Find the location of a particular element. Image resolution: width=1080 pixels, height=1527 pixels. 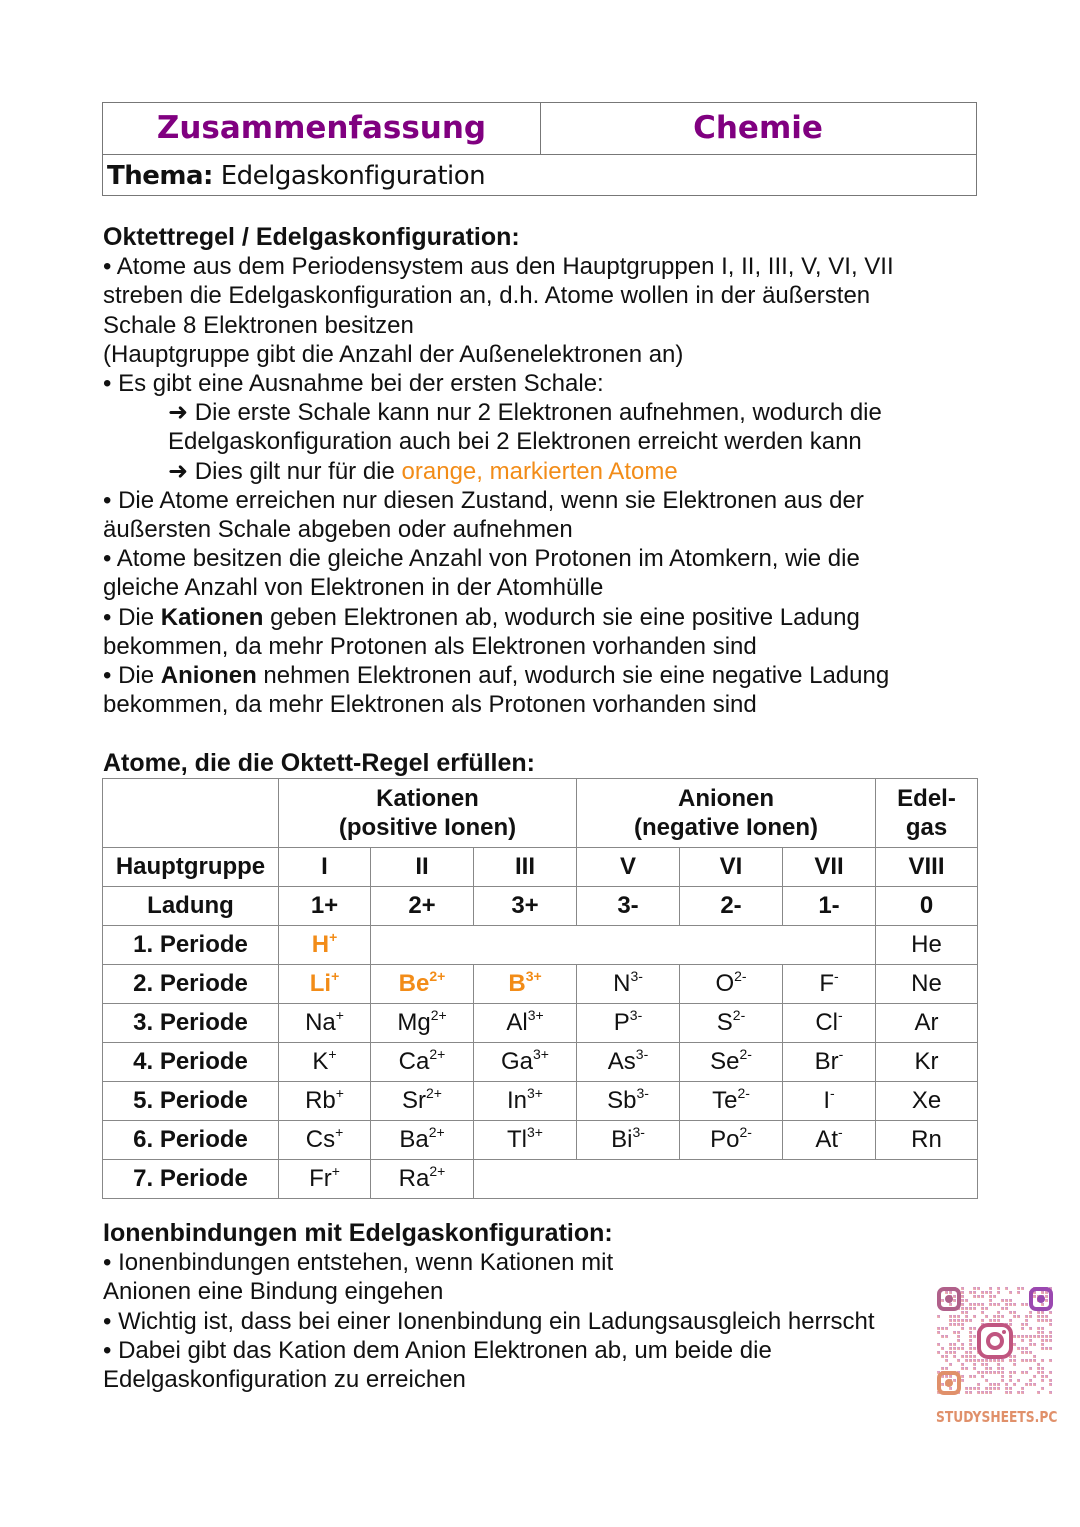

element-symbol: Rb is located at coordinates (320, 1100).